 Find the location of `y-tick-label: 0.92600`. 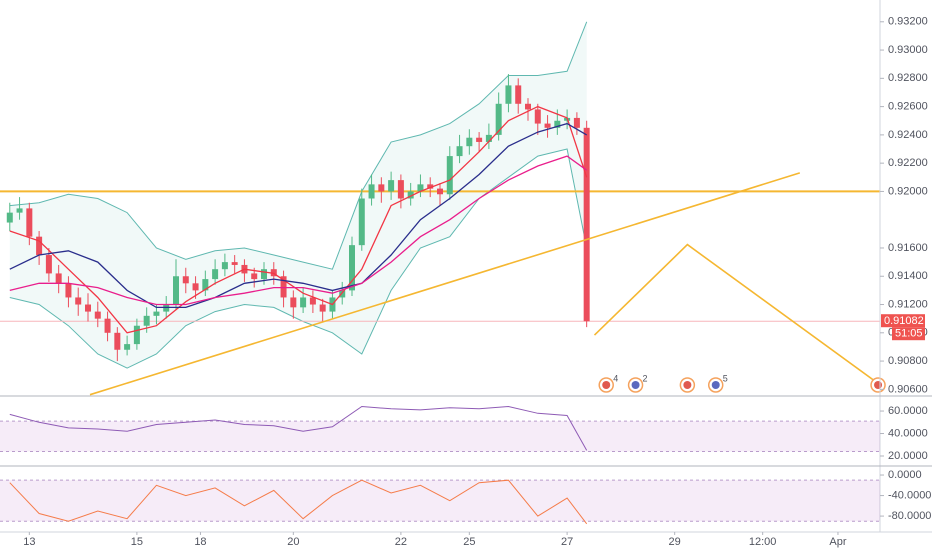

y-tick-label: 0.92600 is located at coordinates (908, 107).